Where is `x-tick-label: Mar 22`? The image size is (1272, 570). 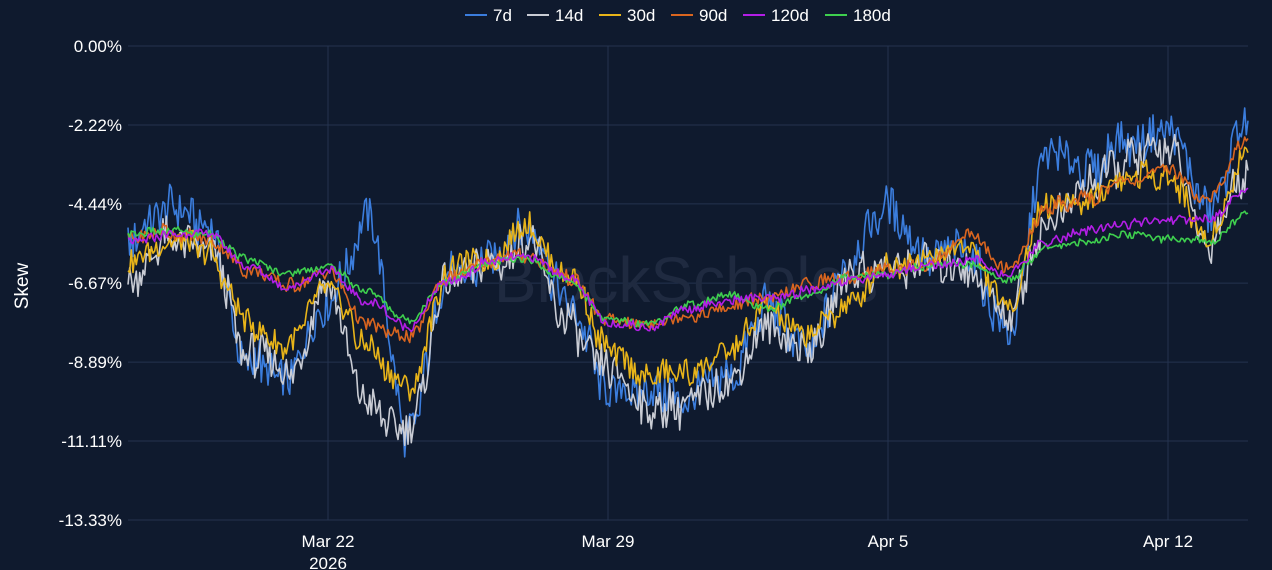
x-tick-label: Mar 22 is located at coordinates (328, 541).